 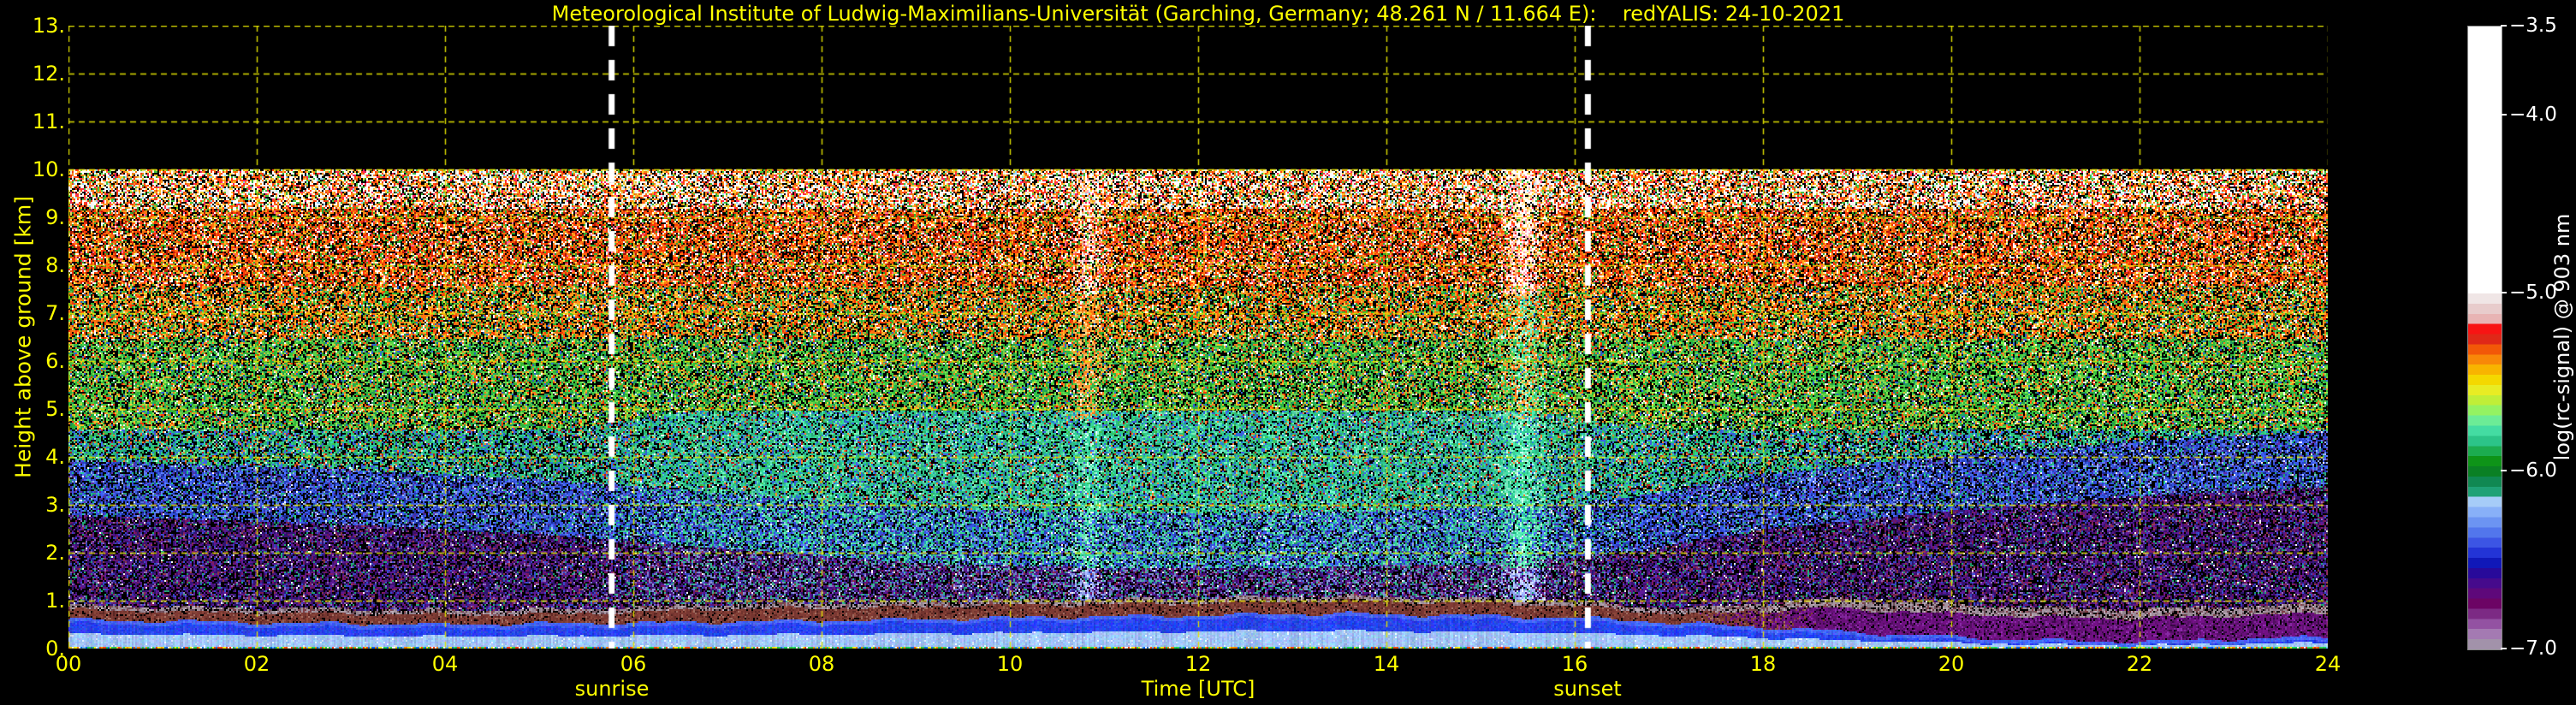 I want to click on colorbar, so click(x=2484, y=338).